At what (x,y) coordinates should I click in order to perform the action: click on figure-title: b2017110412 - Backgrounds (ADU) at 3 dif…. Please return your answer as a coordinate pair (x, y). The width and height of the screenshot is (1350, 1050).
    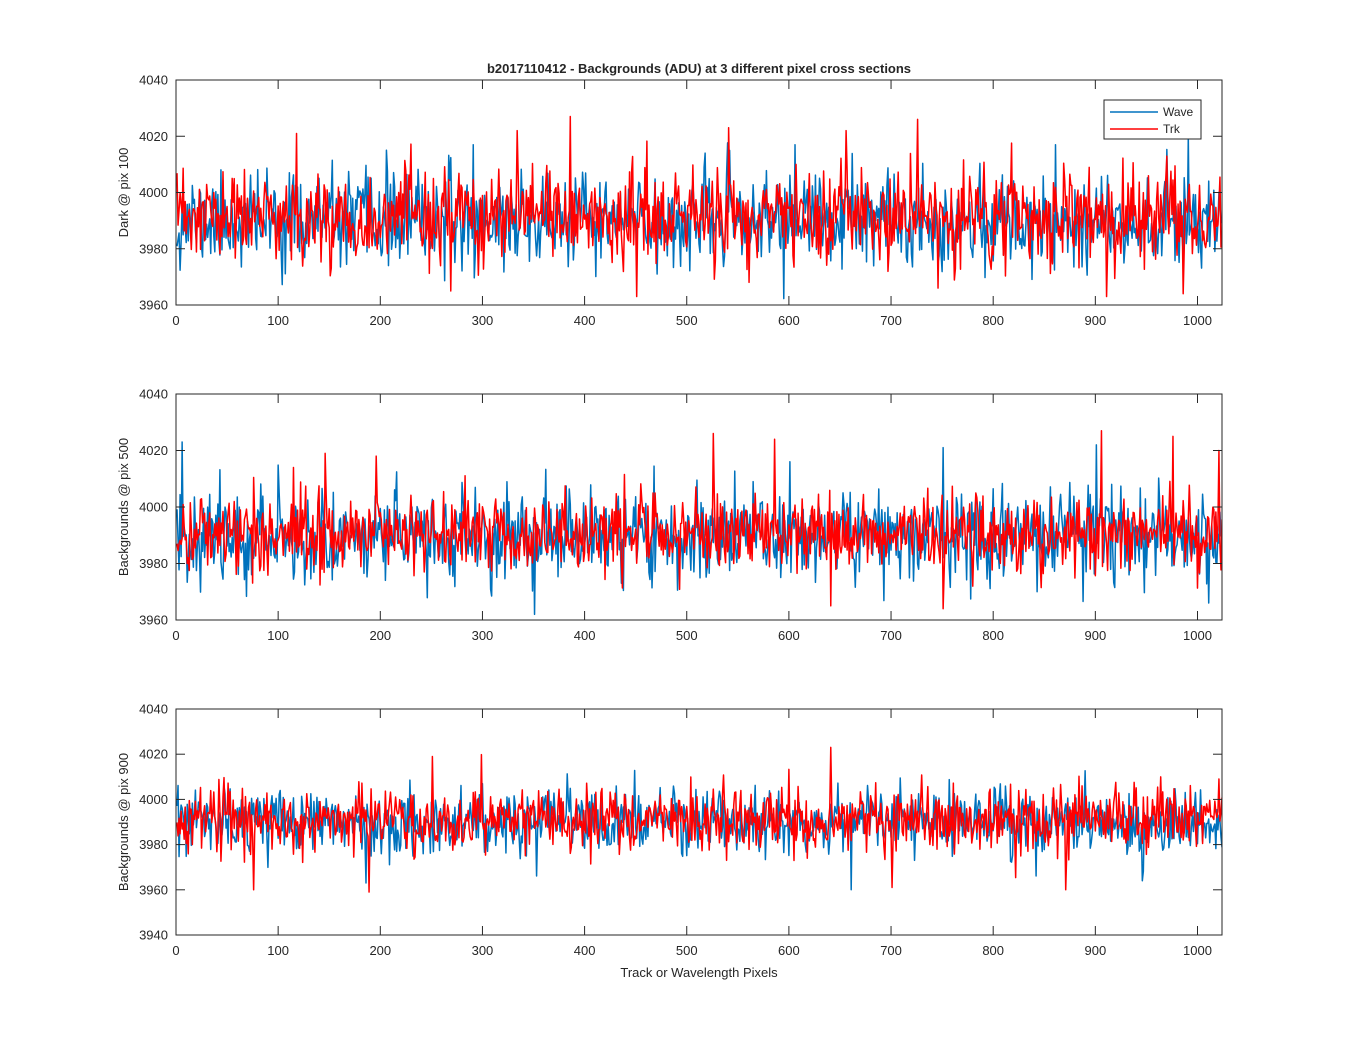
    Looking at the image, I should click on (699, 68).